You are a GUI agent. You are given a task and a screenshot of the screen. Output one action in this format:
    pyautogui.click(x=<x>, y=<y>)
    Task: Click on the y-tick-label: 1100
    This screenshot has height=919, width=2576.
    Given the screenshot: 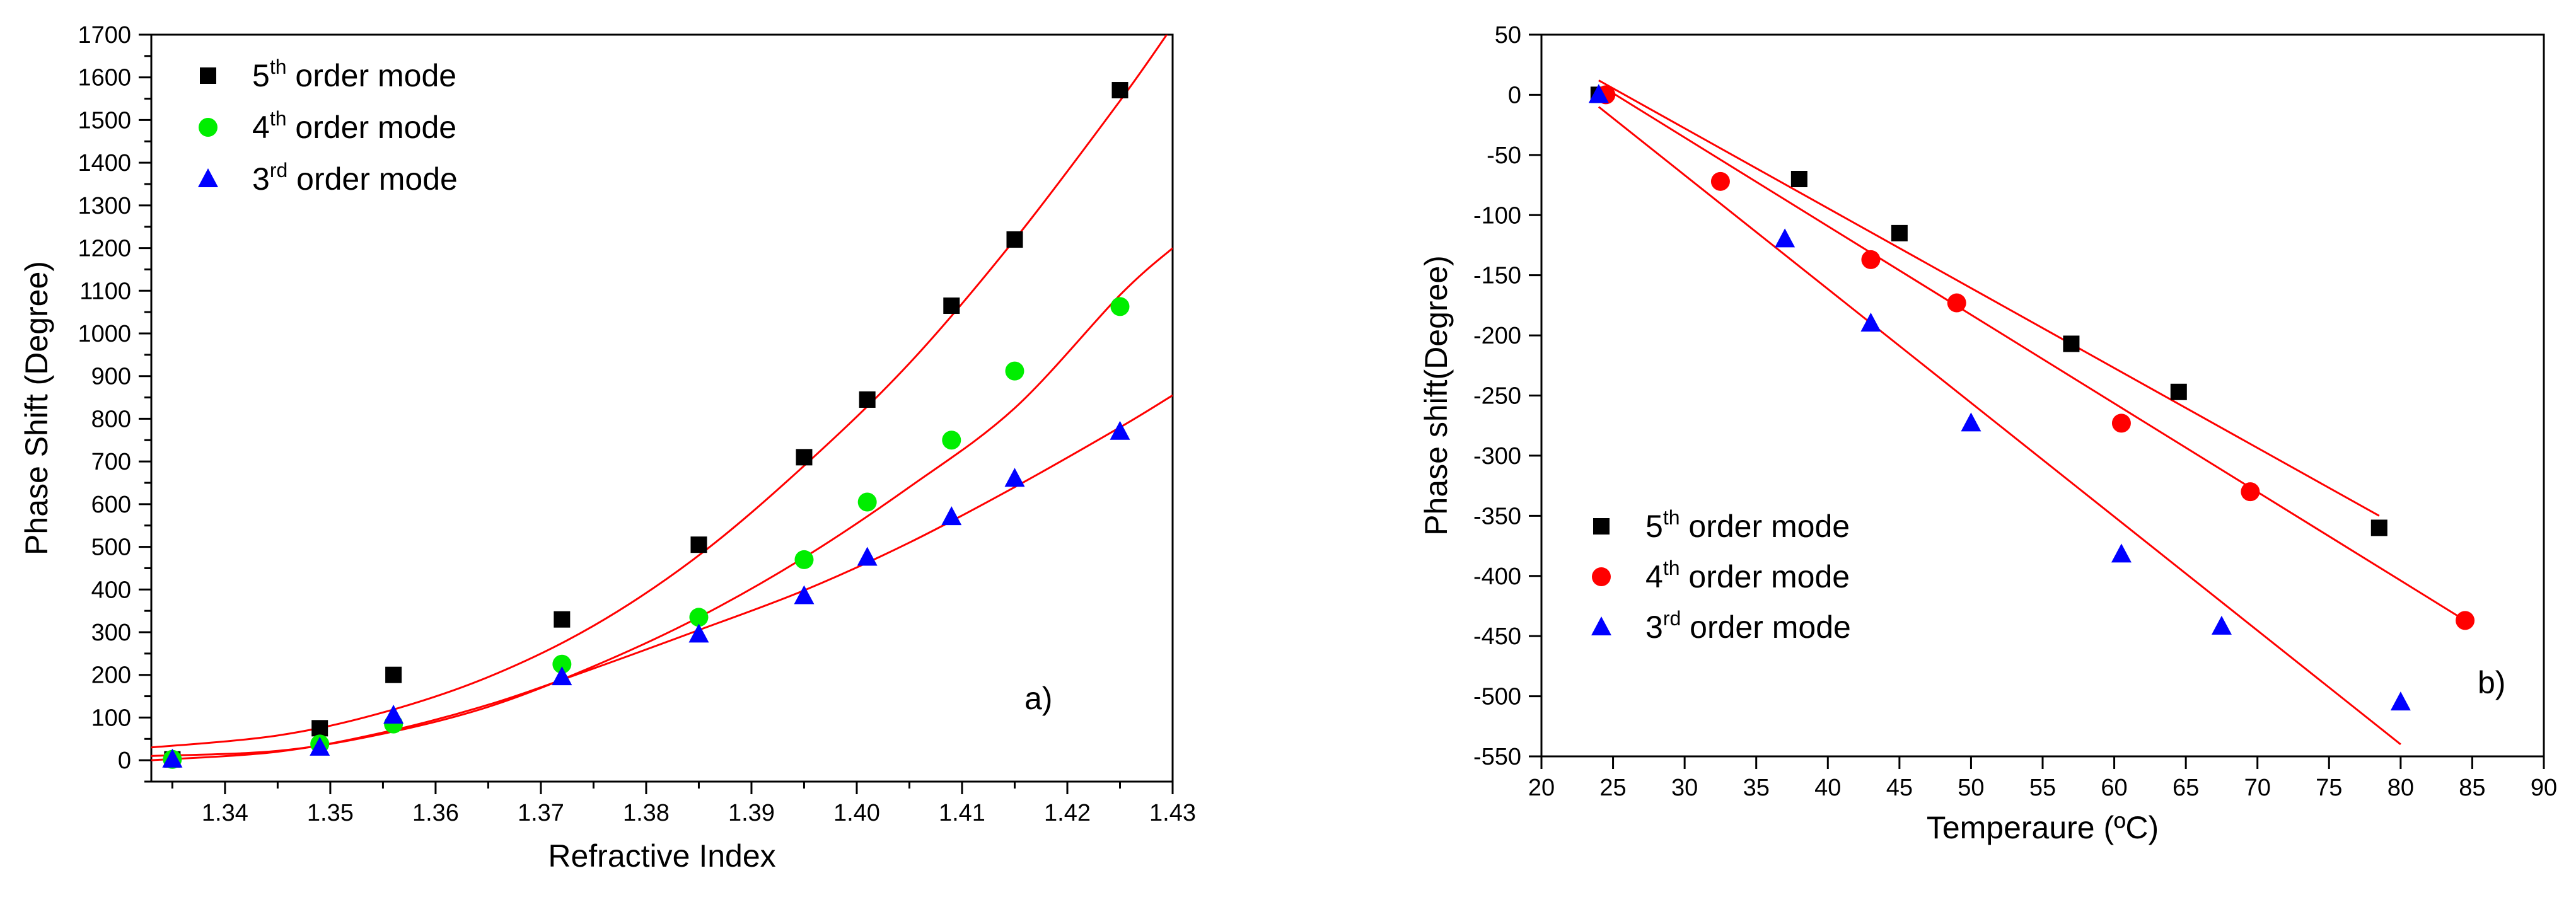 What is the action you would take?
    pyautogui.click(x=105, y=291)
    